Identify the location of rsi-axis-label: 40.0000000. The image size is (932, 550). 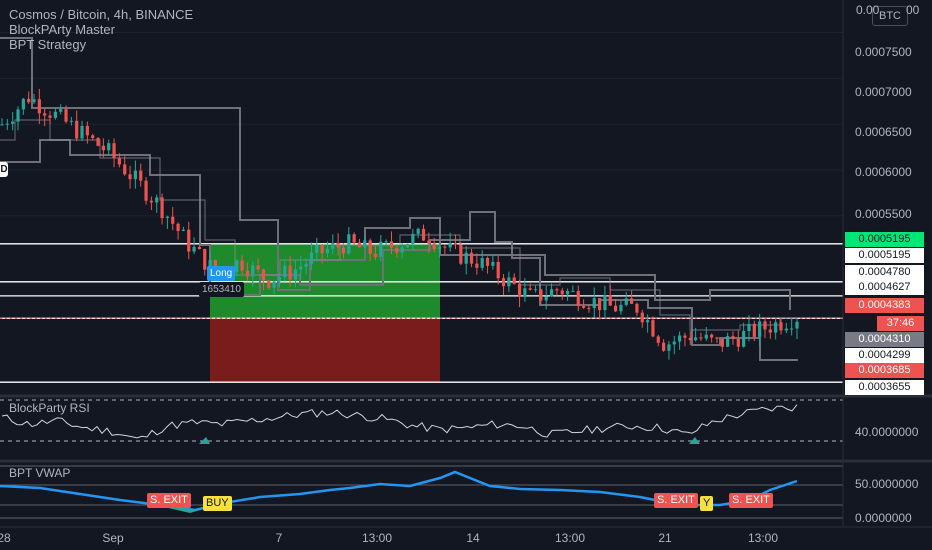
(887, 432).